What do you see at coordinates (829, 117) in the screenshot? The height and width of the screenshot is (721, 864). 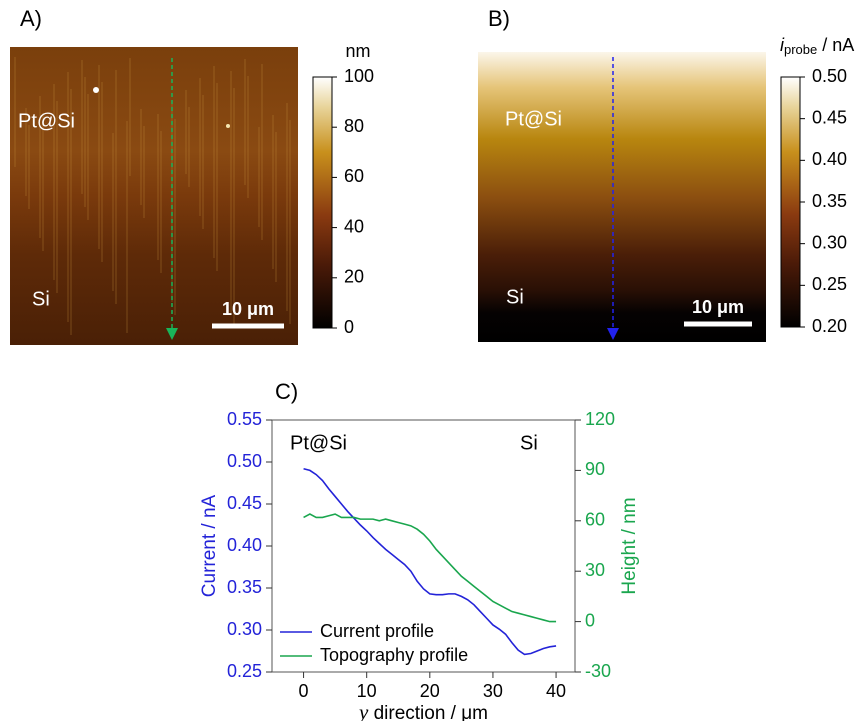 I see `colorbar-tick-label: 0.45` at bounding box center [829, 117].